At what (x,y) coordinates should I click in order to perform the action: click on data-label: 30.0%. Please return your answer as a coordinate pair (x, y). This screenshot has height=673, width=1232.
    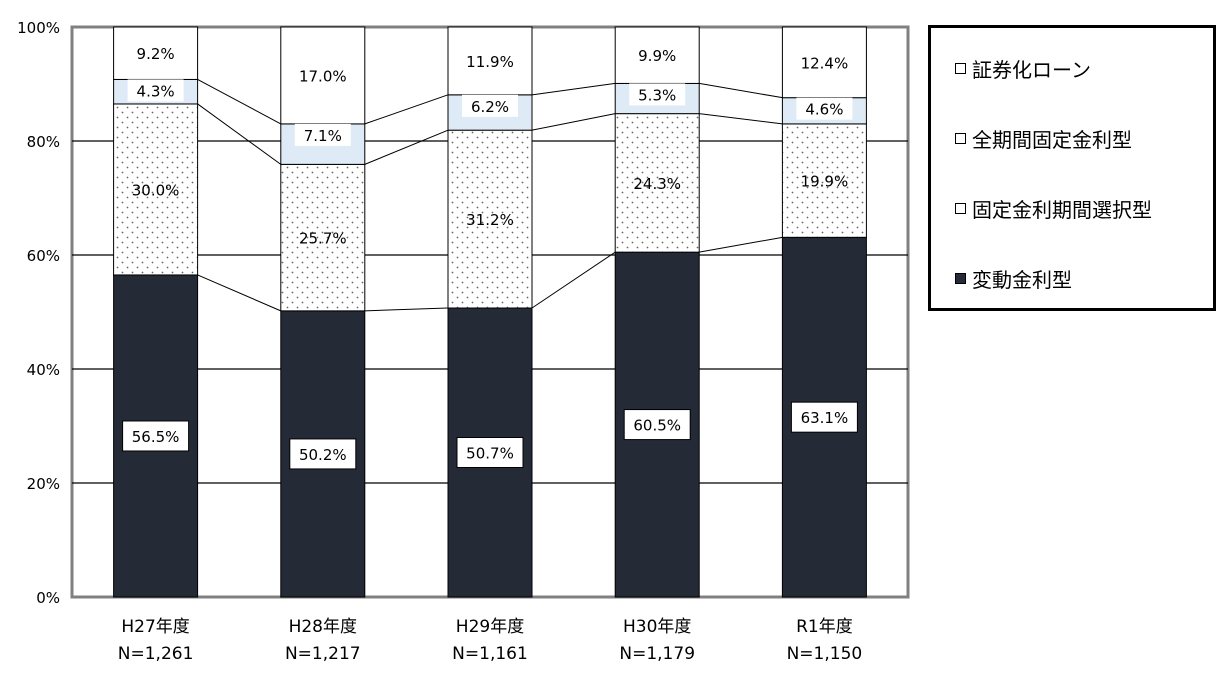
    Looking at the image, I should click on (156, 190).